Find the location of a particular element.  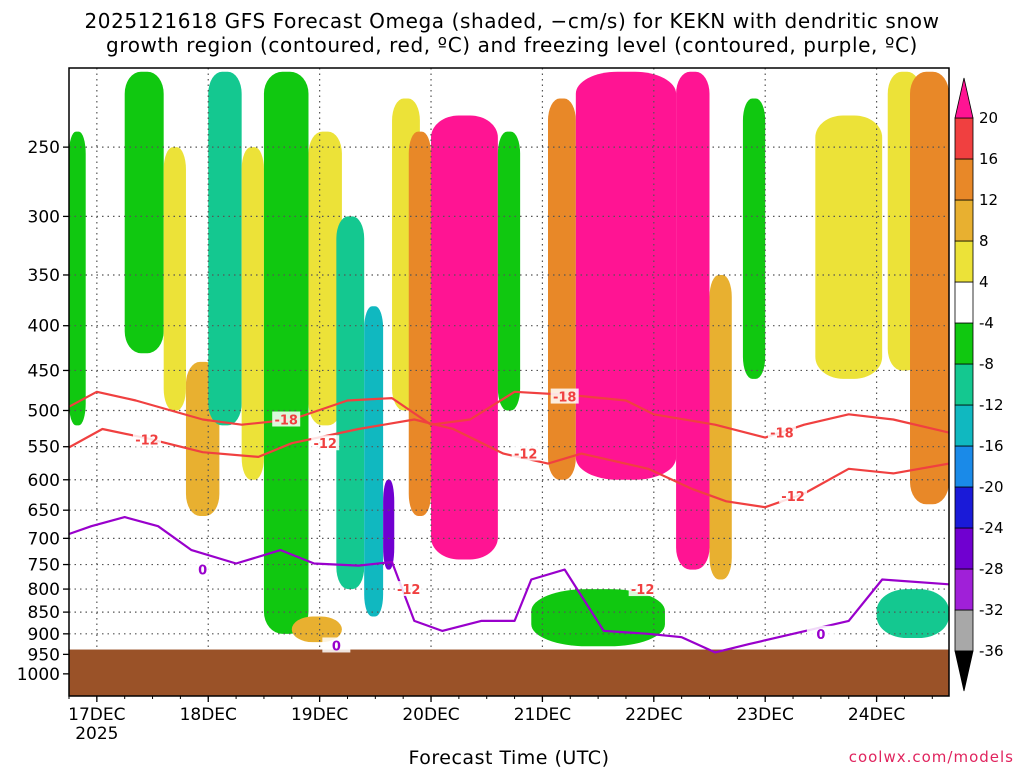

credit-link: coolwx.com/models is located at coordinates (931, 757).